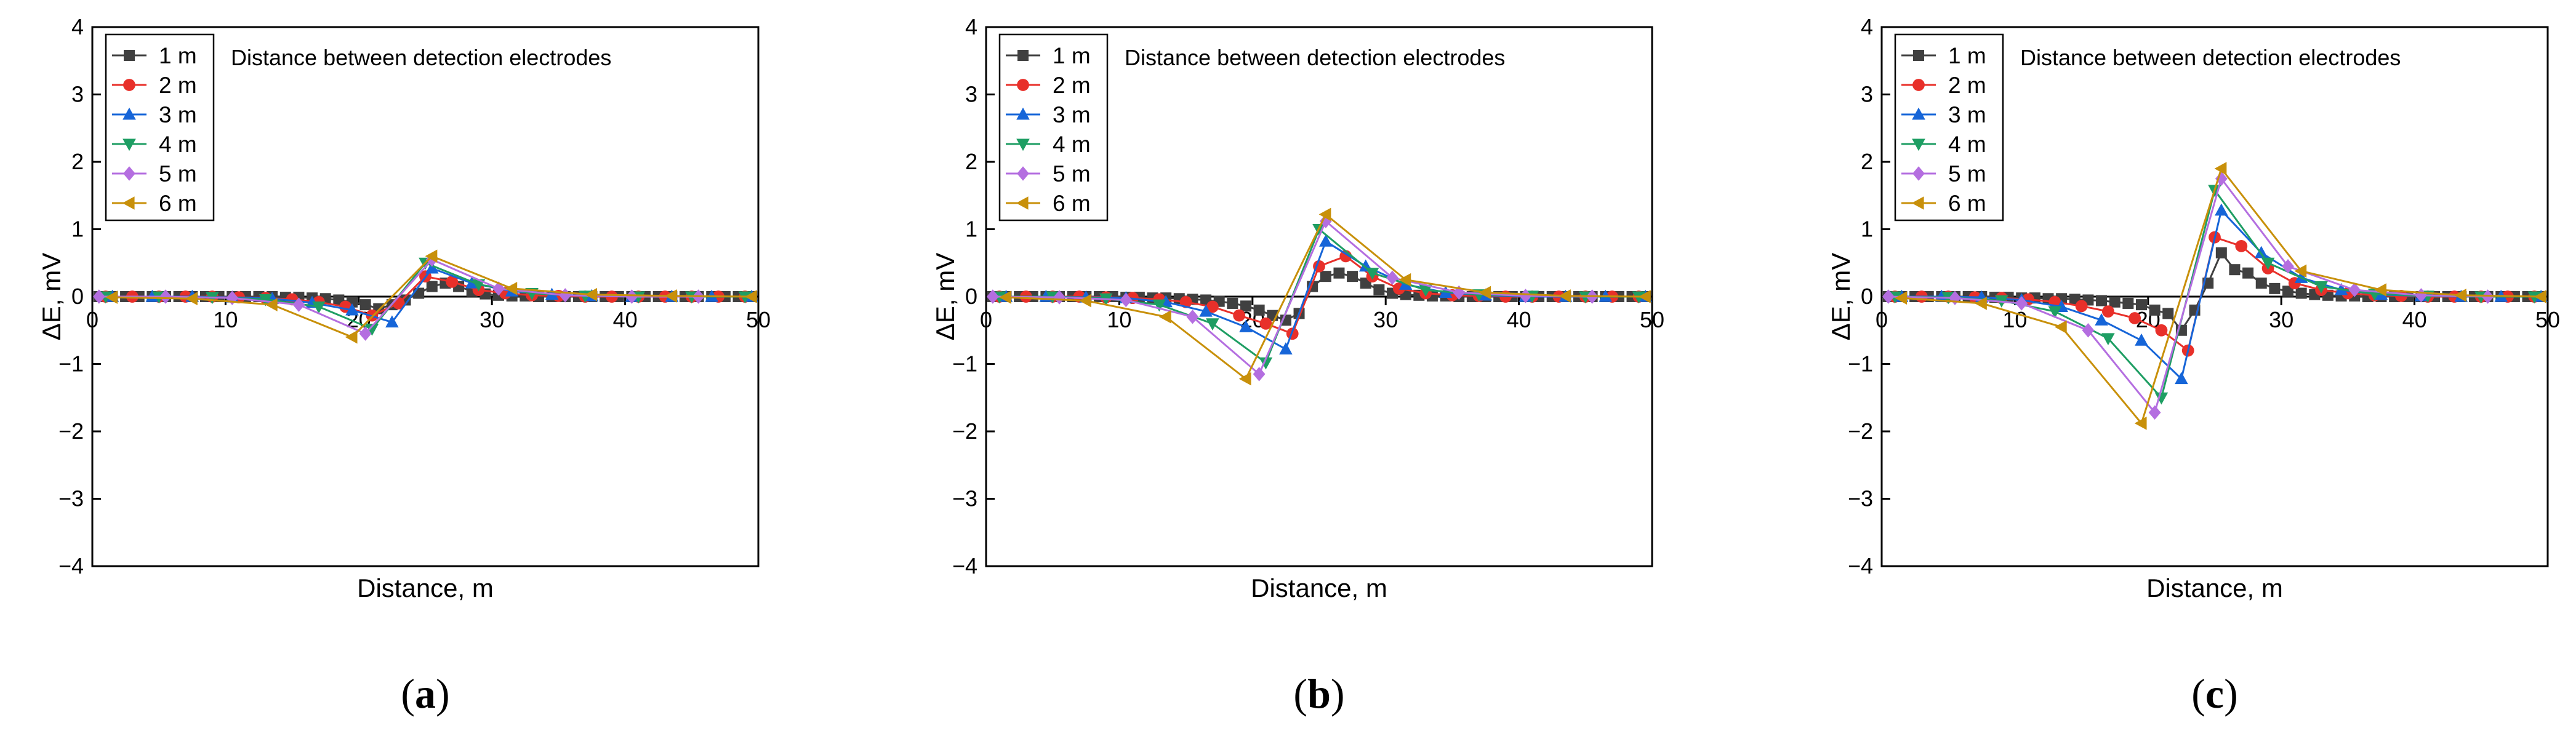  What do you see at coordinates (1967, 203) in the screenshot?
I see `legend-label: 6 m` at bounding box center [1967, 203].